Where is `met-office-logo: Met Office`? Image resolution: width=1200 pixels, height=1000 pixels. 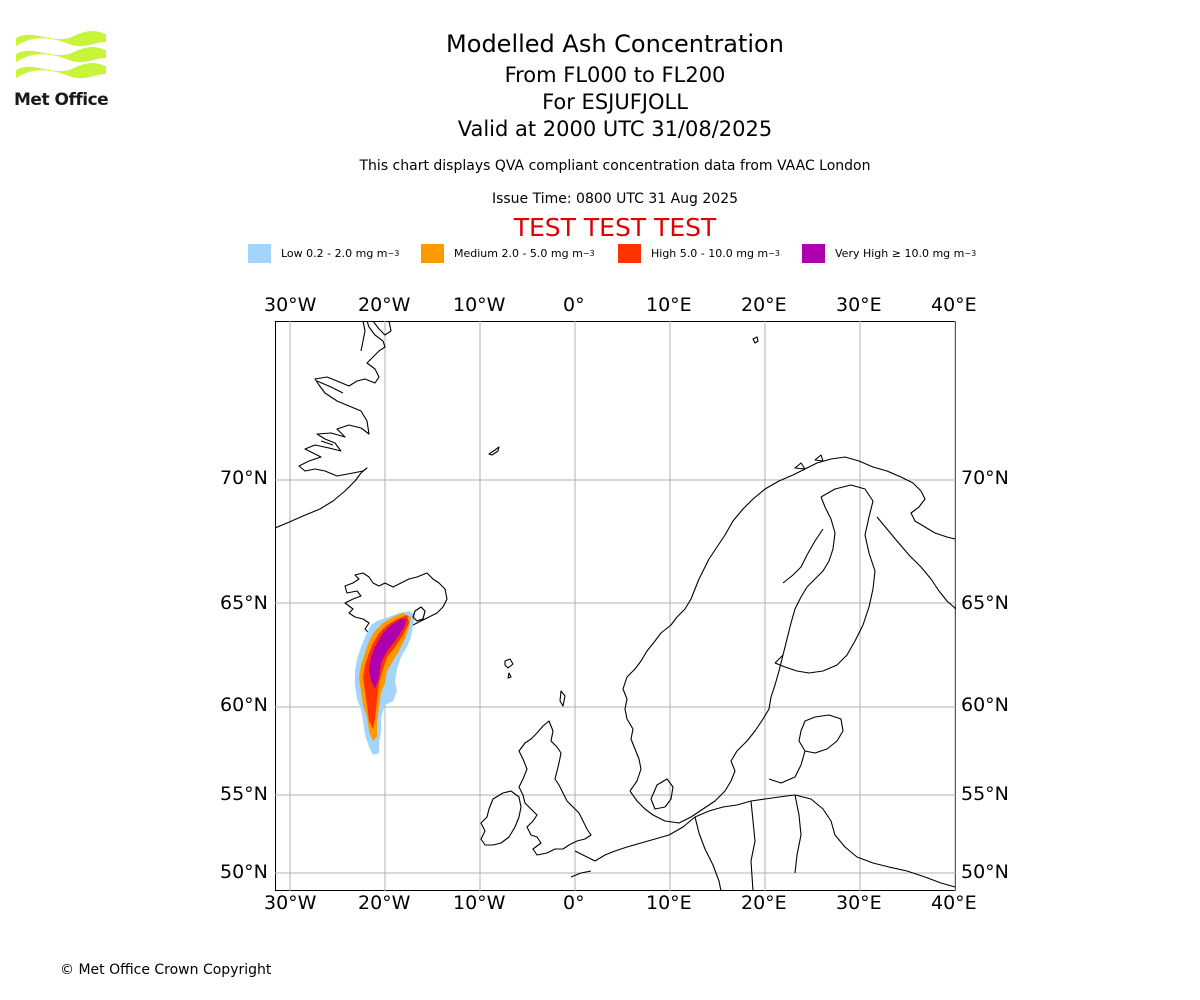
met-office-logo: Met Office is located at coordinates (61, 71).